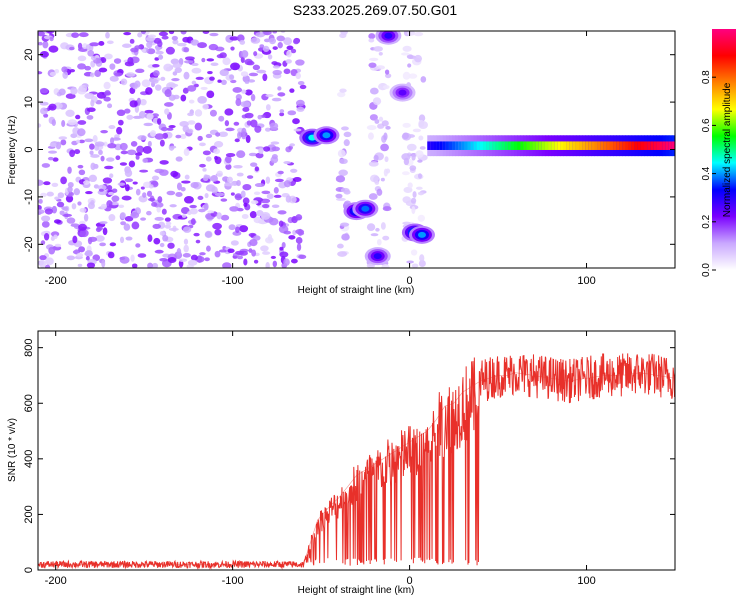  Describe the element at coordinates (724, 149) in the screenshot. I see `colorbar-gradient` at that location.